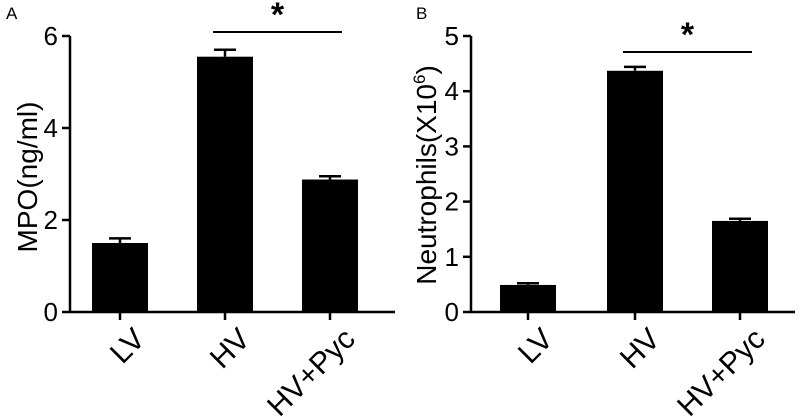 This screenshot has width=800, height=417. Describe the element at coordinates (230, 348) in the screenshot. I see `panel-a-category-label: HV` at that location.